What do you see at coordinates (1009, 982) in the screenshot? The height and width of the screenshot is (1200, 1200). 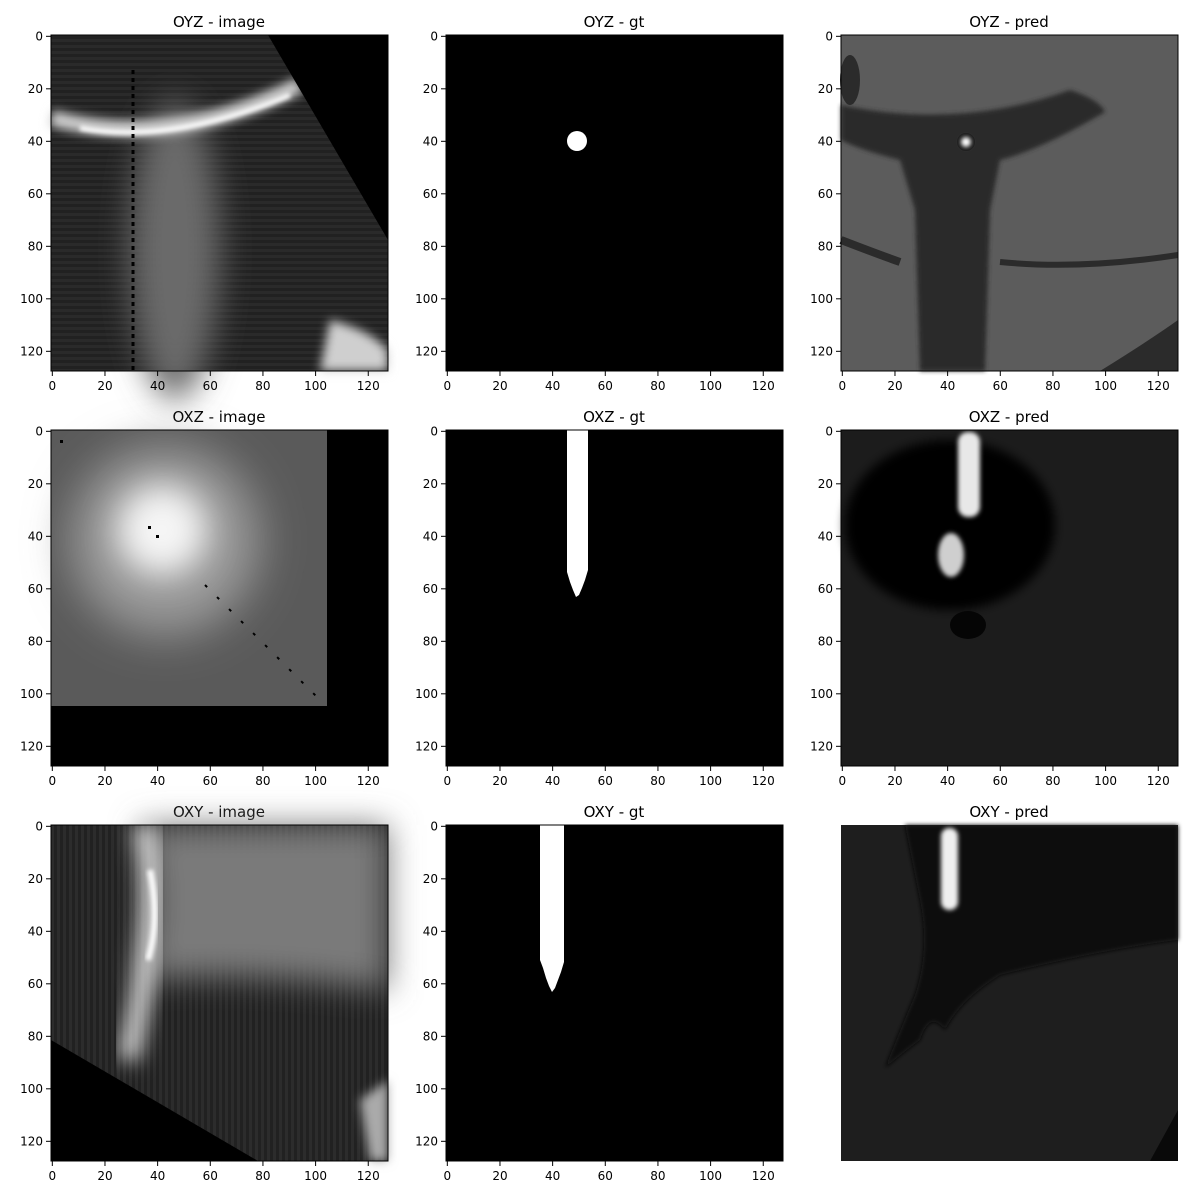 I see `panel-oxy-pred: OXY - pred` at bounding box center [1009, 982].